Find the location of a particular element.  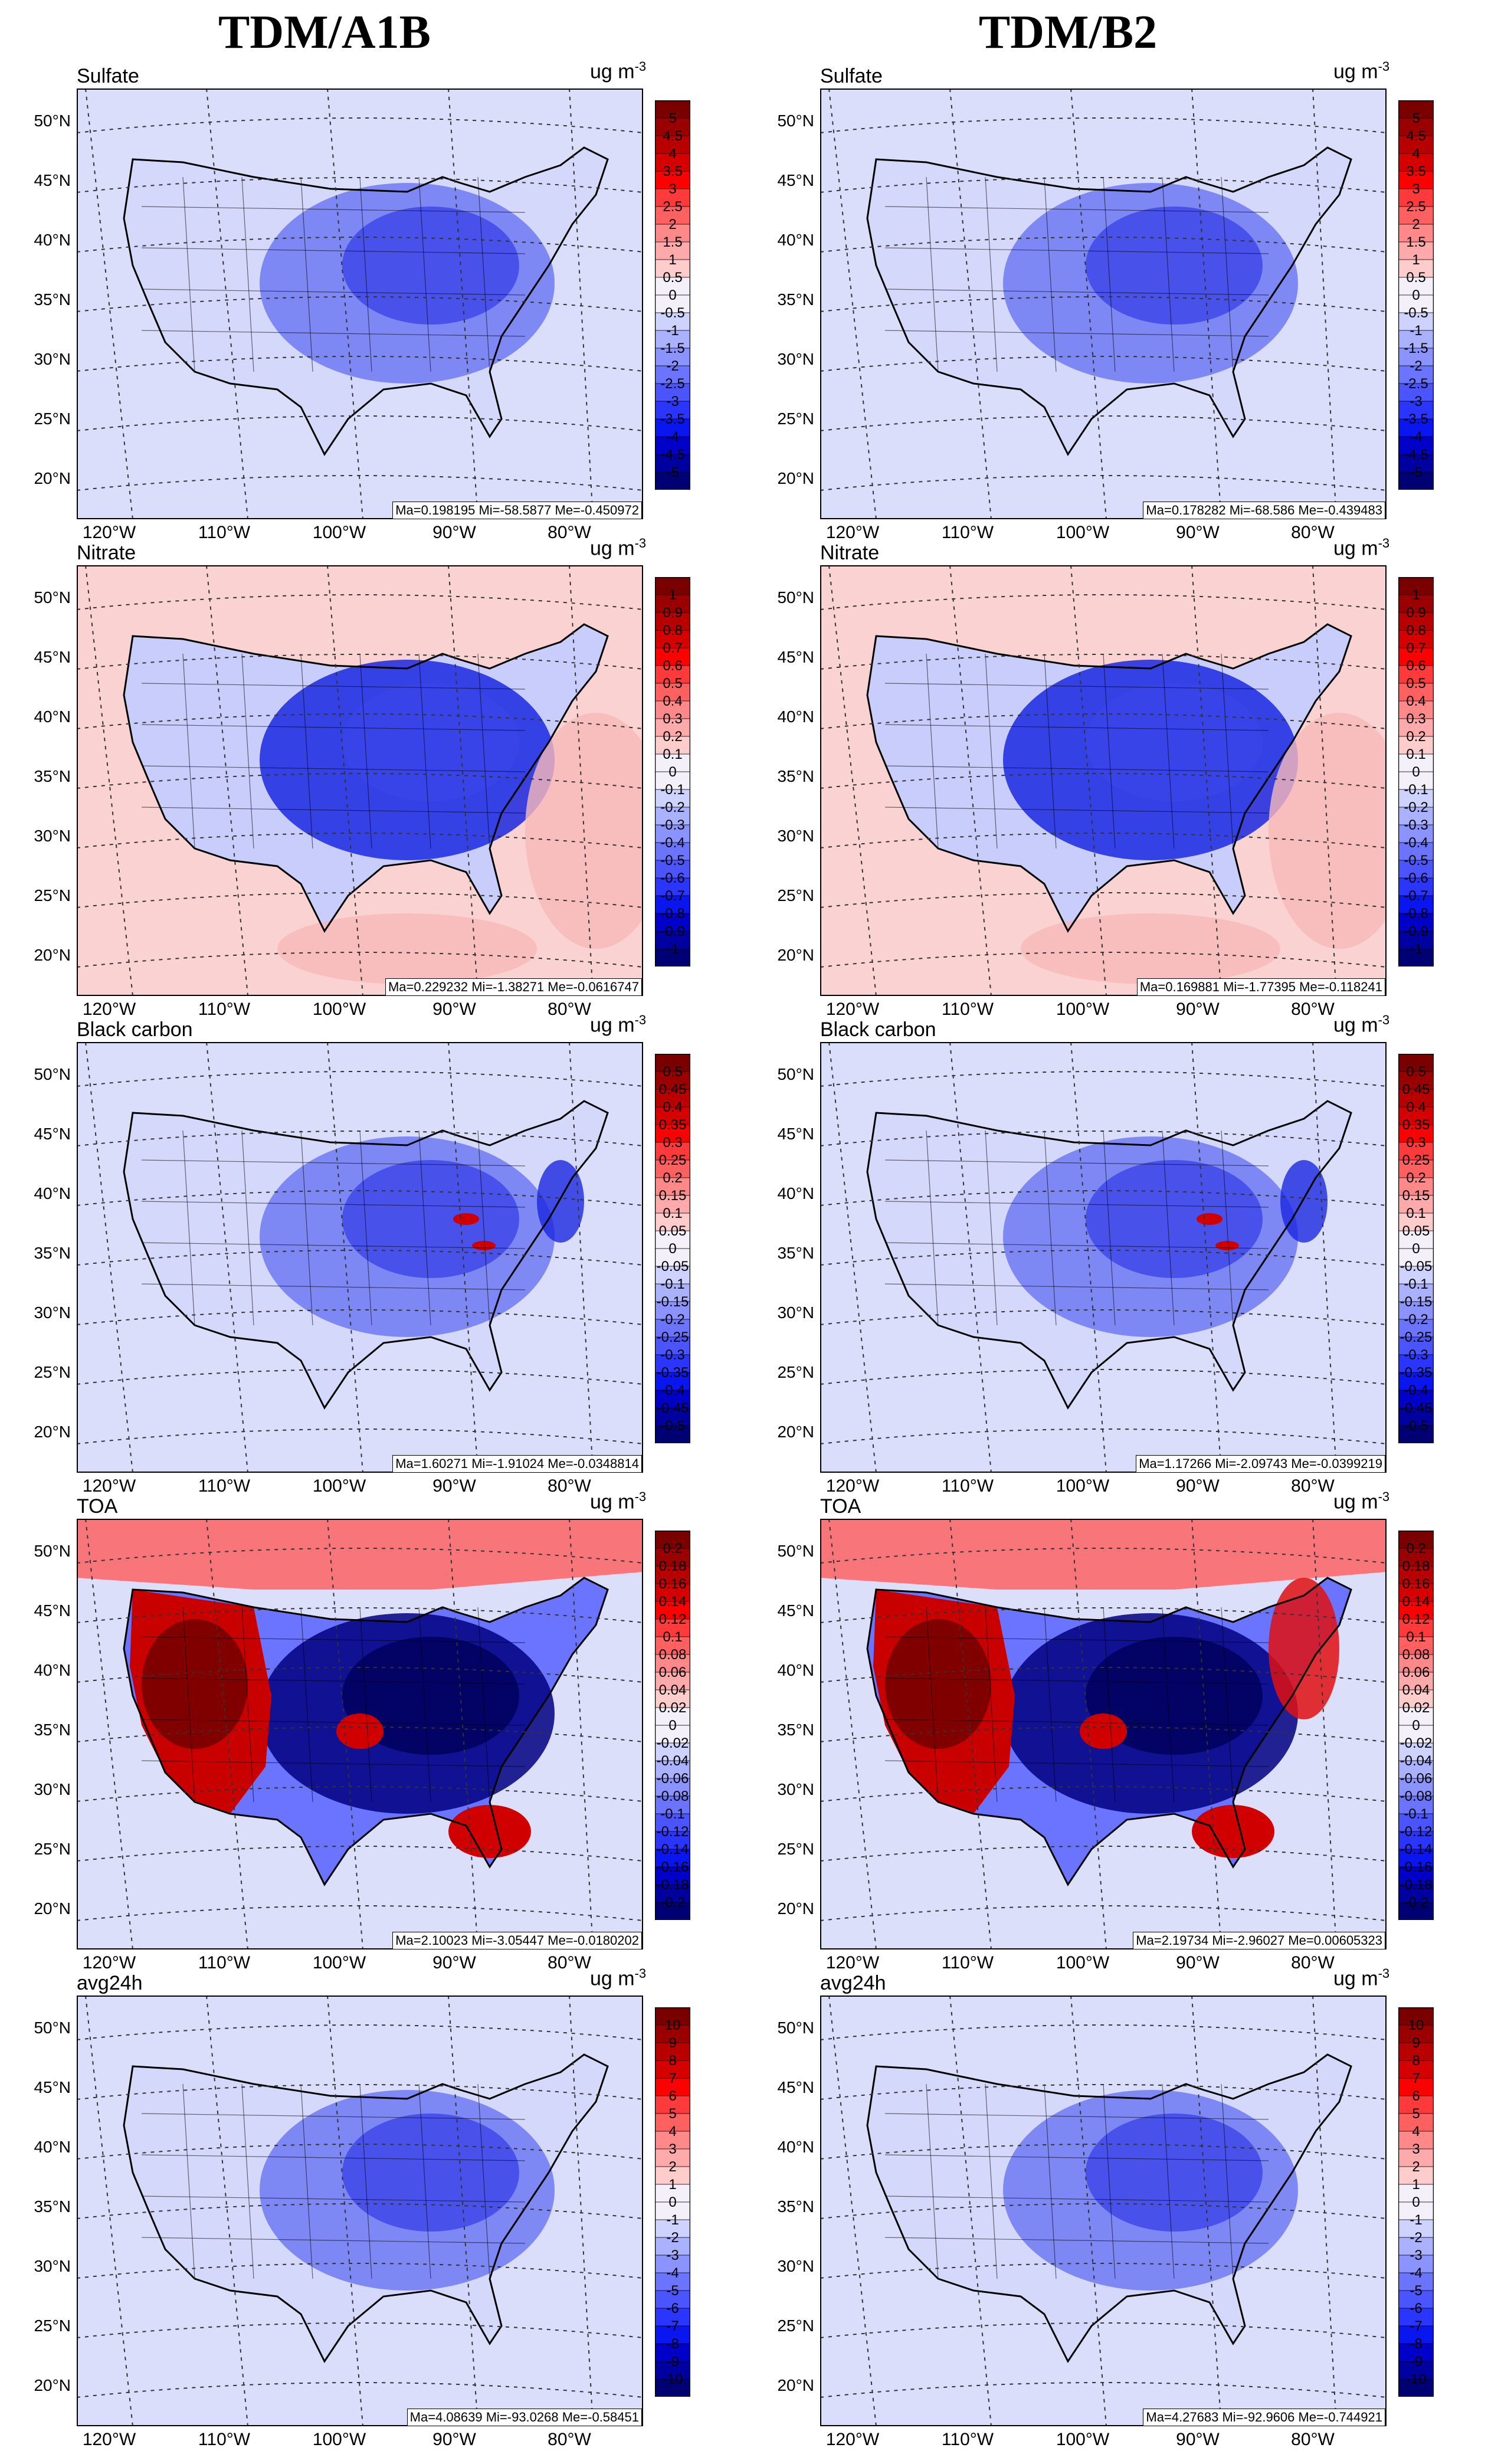

colorbar-tick-label: 0.1 is located at coordinates (1416, 754).